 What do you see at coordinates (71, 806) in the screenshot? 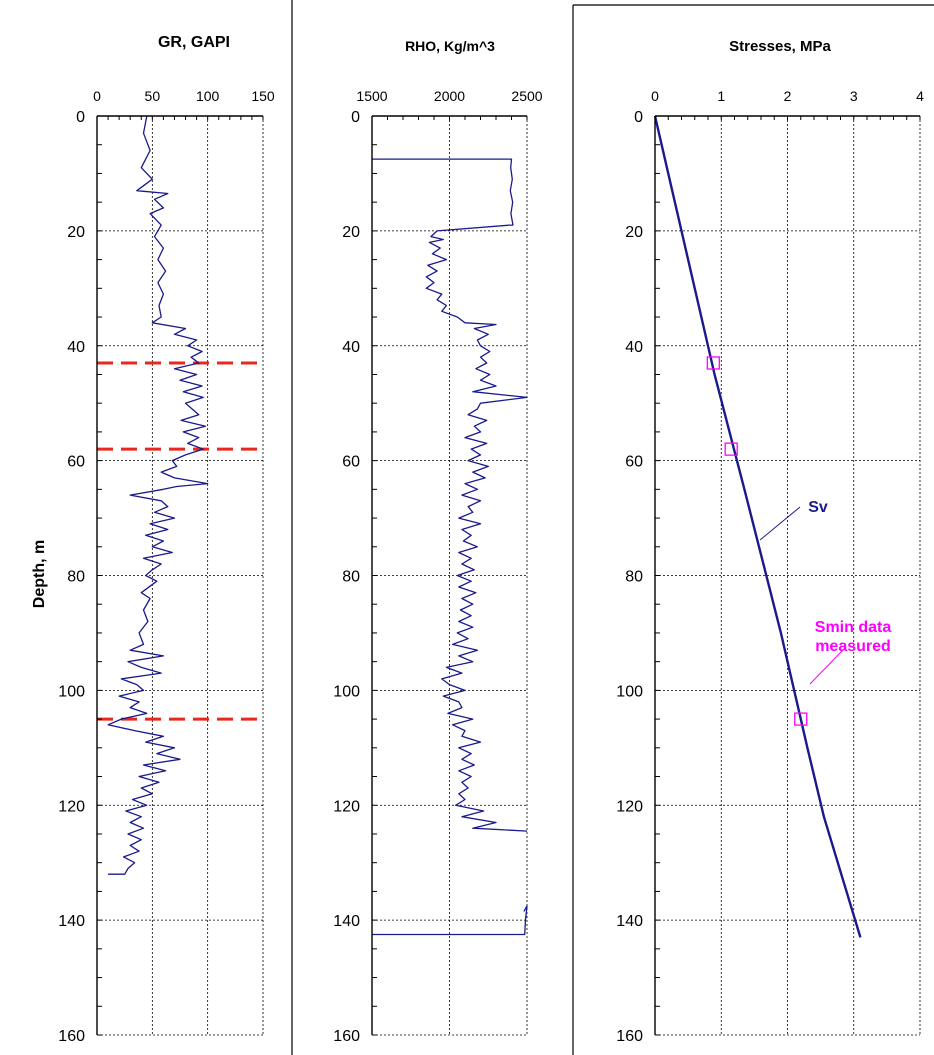
I see `gr-y-tick-120: 120` at bounding box center [71, 806].